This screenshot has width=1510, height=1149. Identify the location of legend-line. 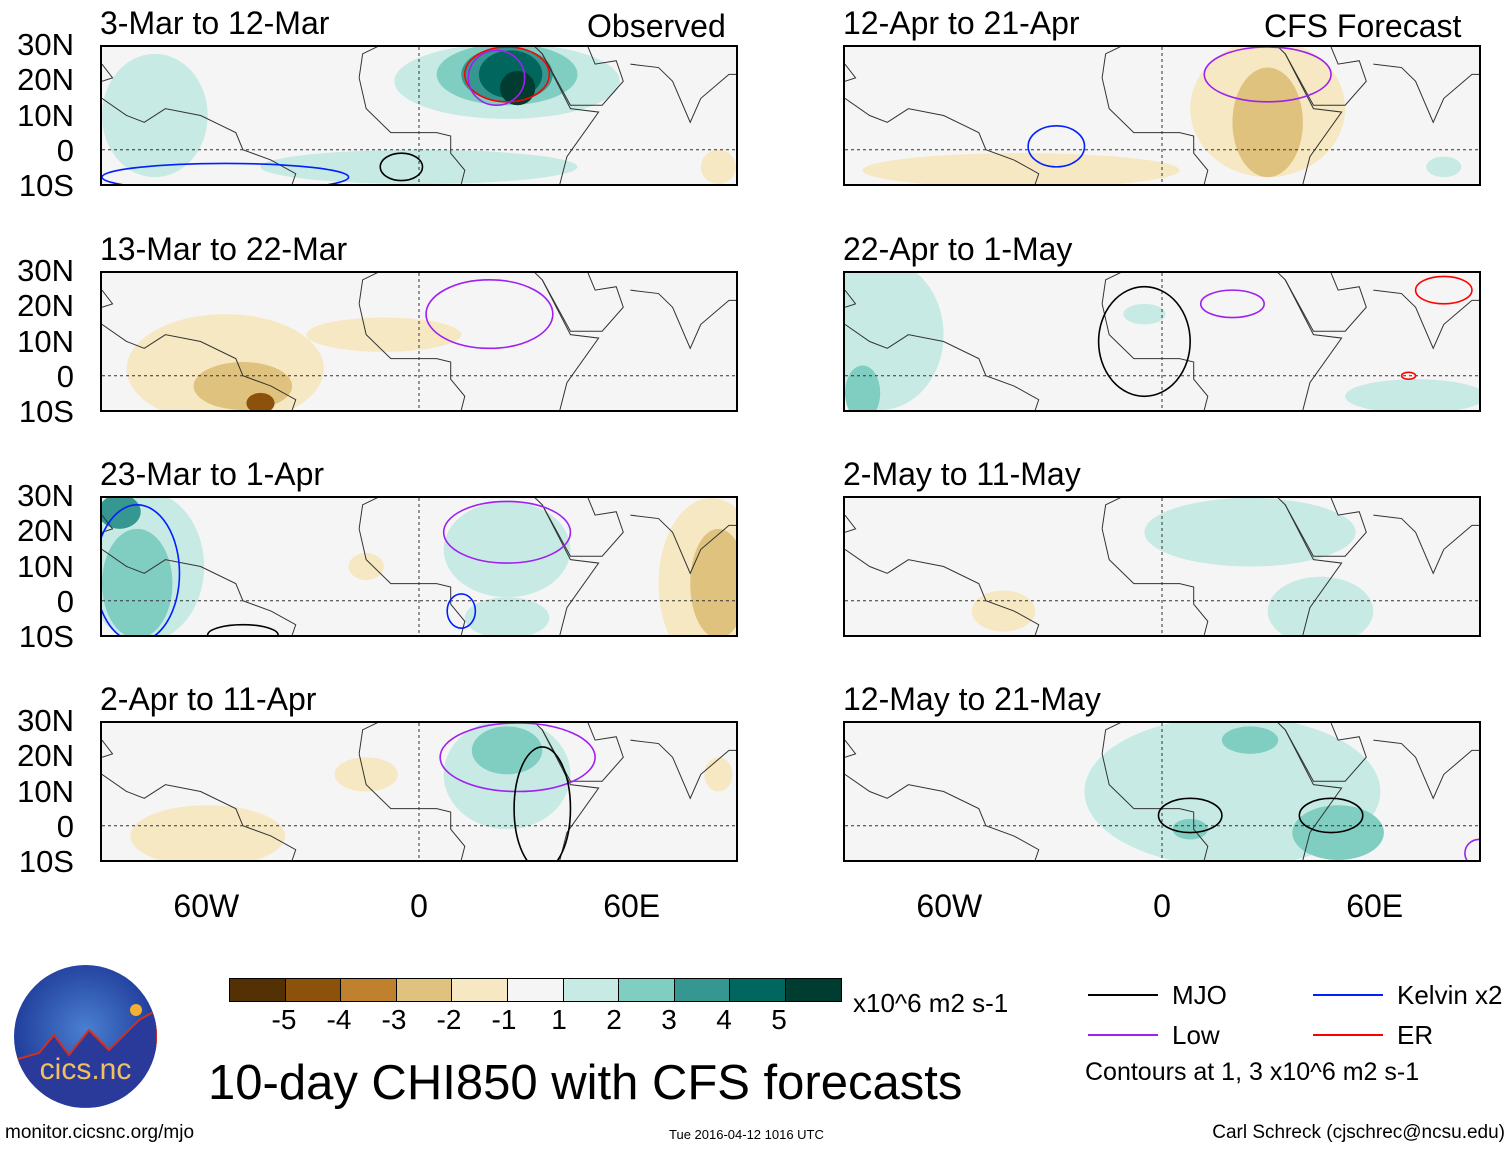
(1348, 1035).